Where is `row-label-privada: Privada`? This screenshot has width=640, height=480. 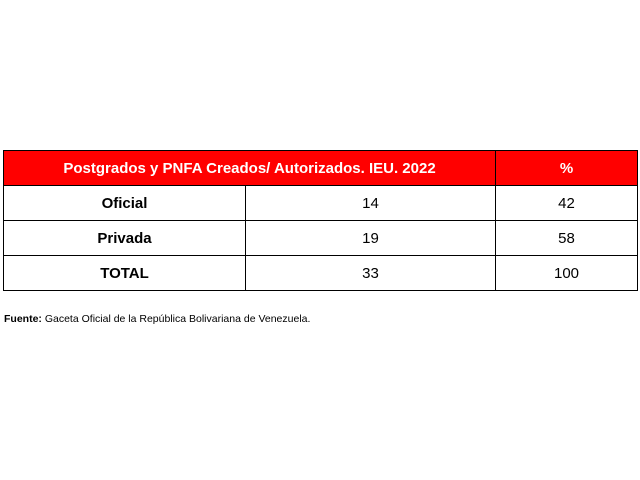 row-label-privada: Privada is located at coordinates (124, 238).